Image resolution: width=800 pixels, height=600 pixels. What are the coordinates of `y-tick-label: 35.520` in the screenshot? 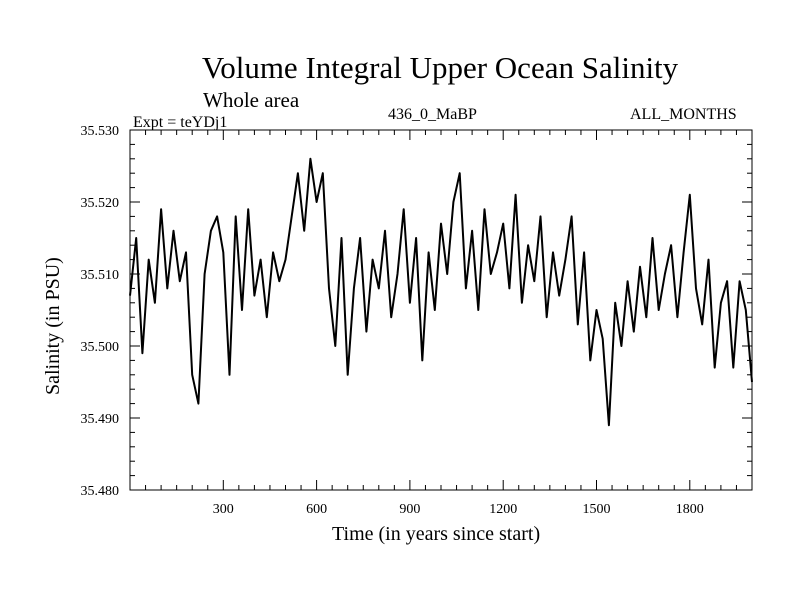 It's located at (100, 203).